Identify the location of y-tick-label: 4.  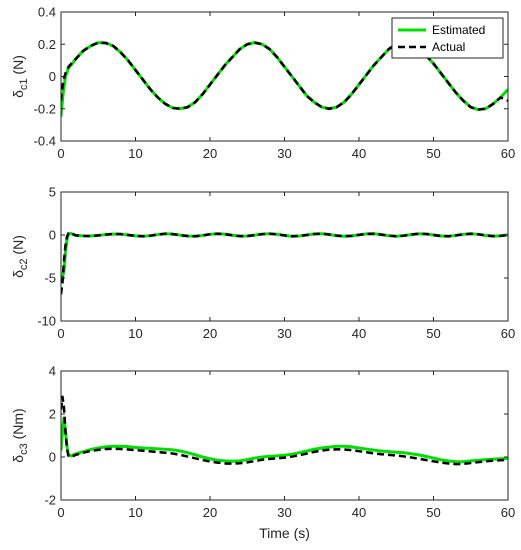
(52, 371).